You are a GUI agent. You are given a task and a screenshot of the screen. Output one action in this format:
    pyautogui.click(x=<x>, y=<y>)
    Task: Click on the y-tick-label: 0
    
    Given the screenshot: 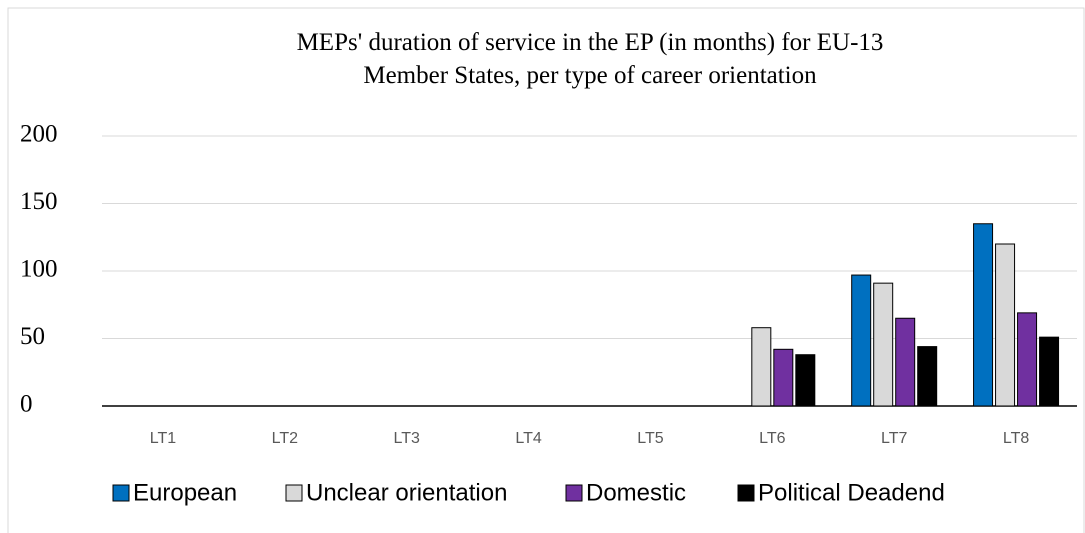 What is the action you would take?
    pyautogui.click(x=26, y=404)
    